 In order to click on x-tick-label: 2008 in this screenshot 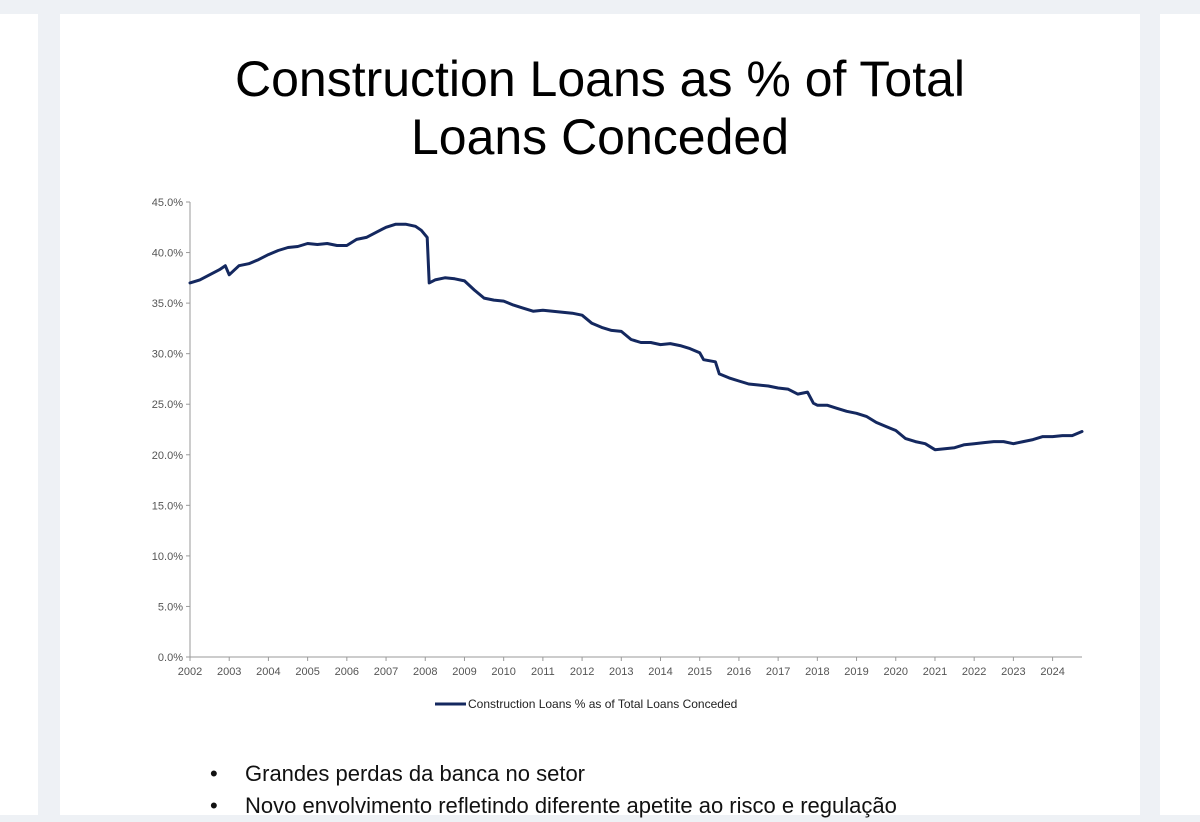, I will do `click(425, 672)`.